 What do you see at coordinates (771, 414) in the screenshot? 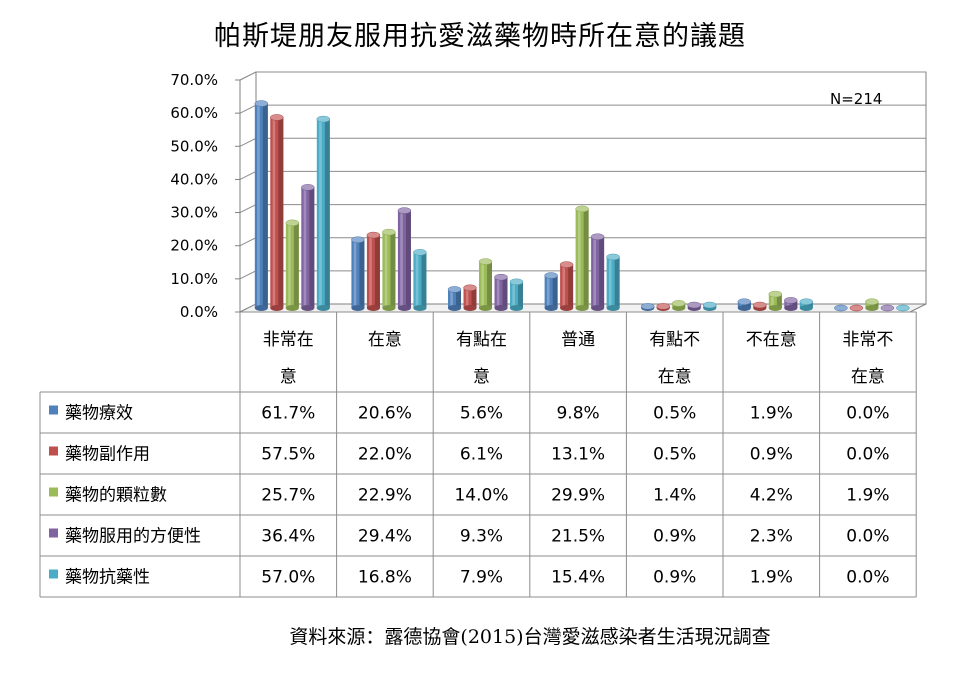
I see `data-label: 1.9%` at bounding box center [771, 414].